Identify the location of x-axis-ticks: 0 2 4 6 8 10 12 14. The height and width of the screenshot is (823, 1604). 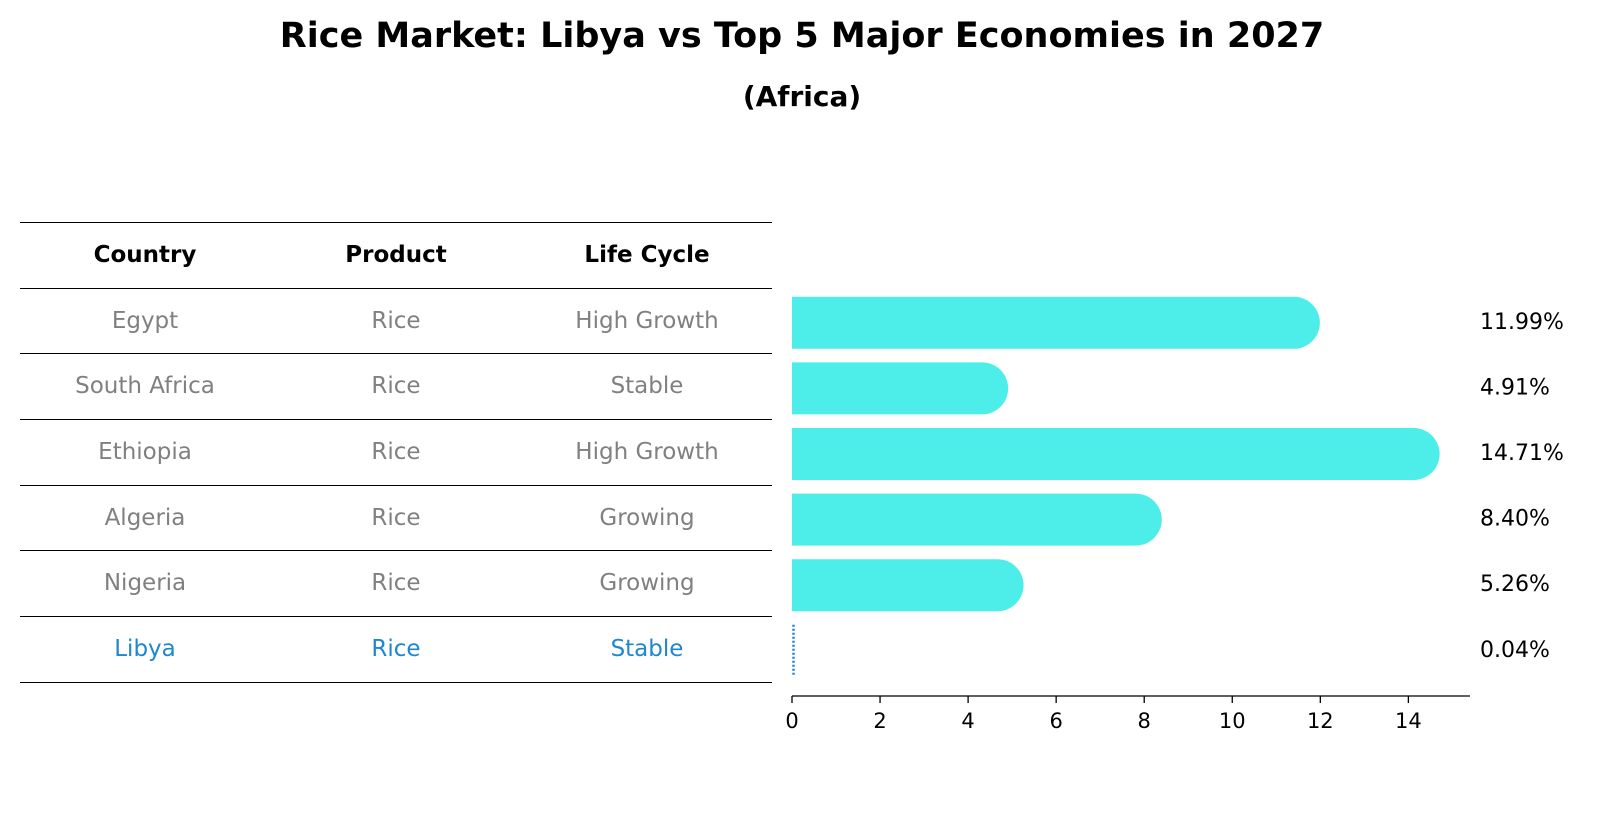
(1103, 714).